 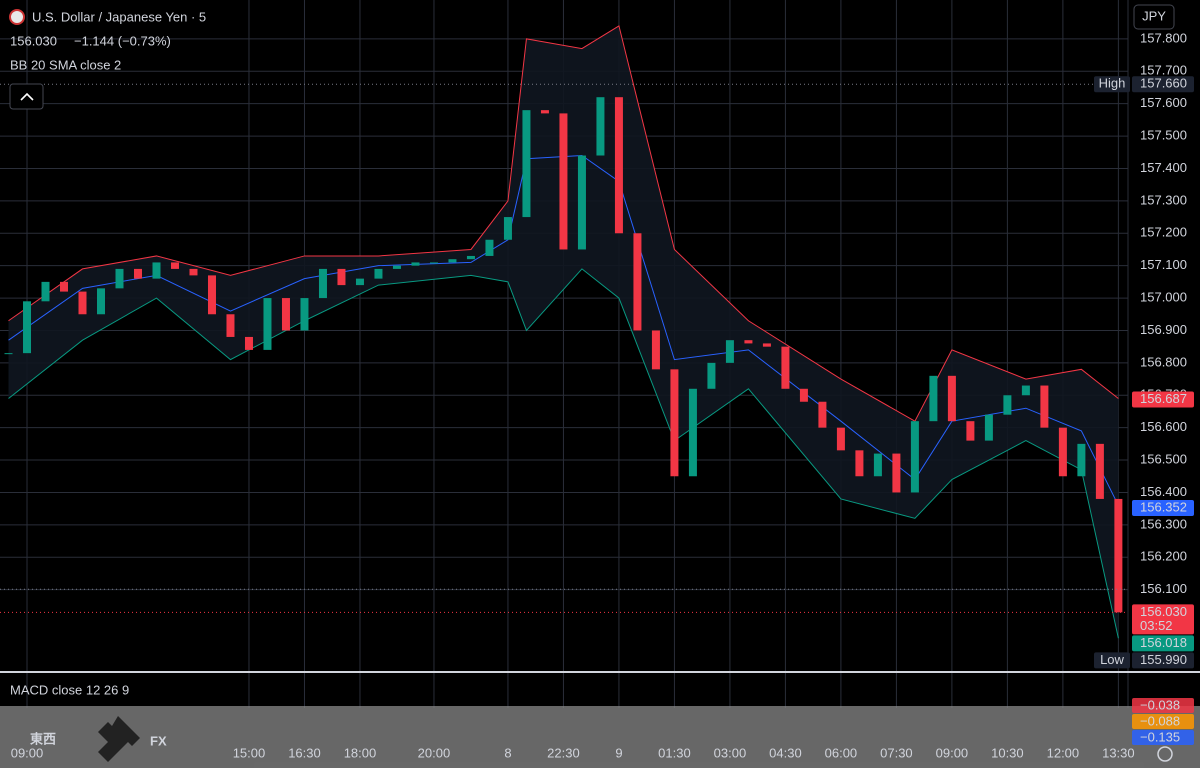 I want to click on price-badge-label: 157.660, so click(x=1163, y=83).